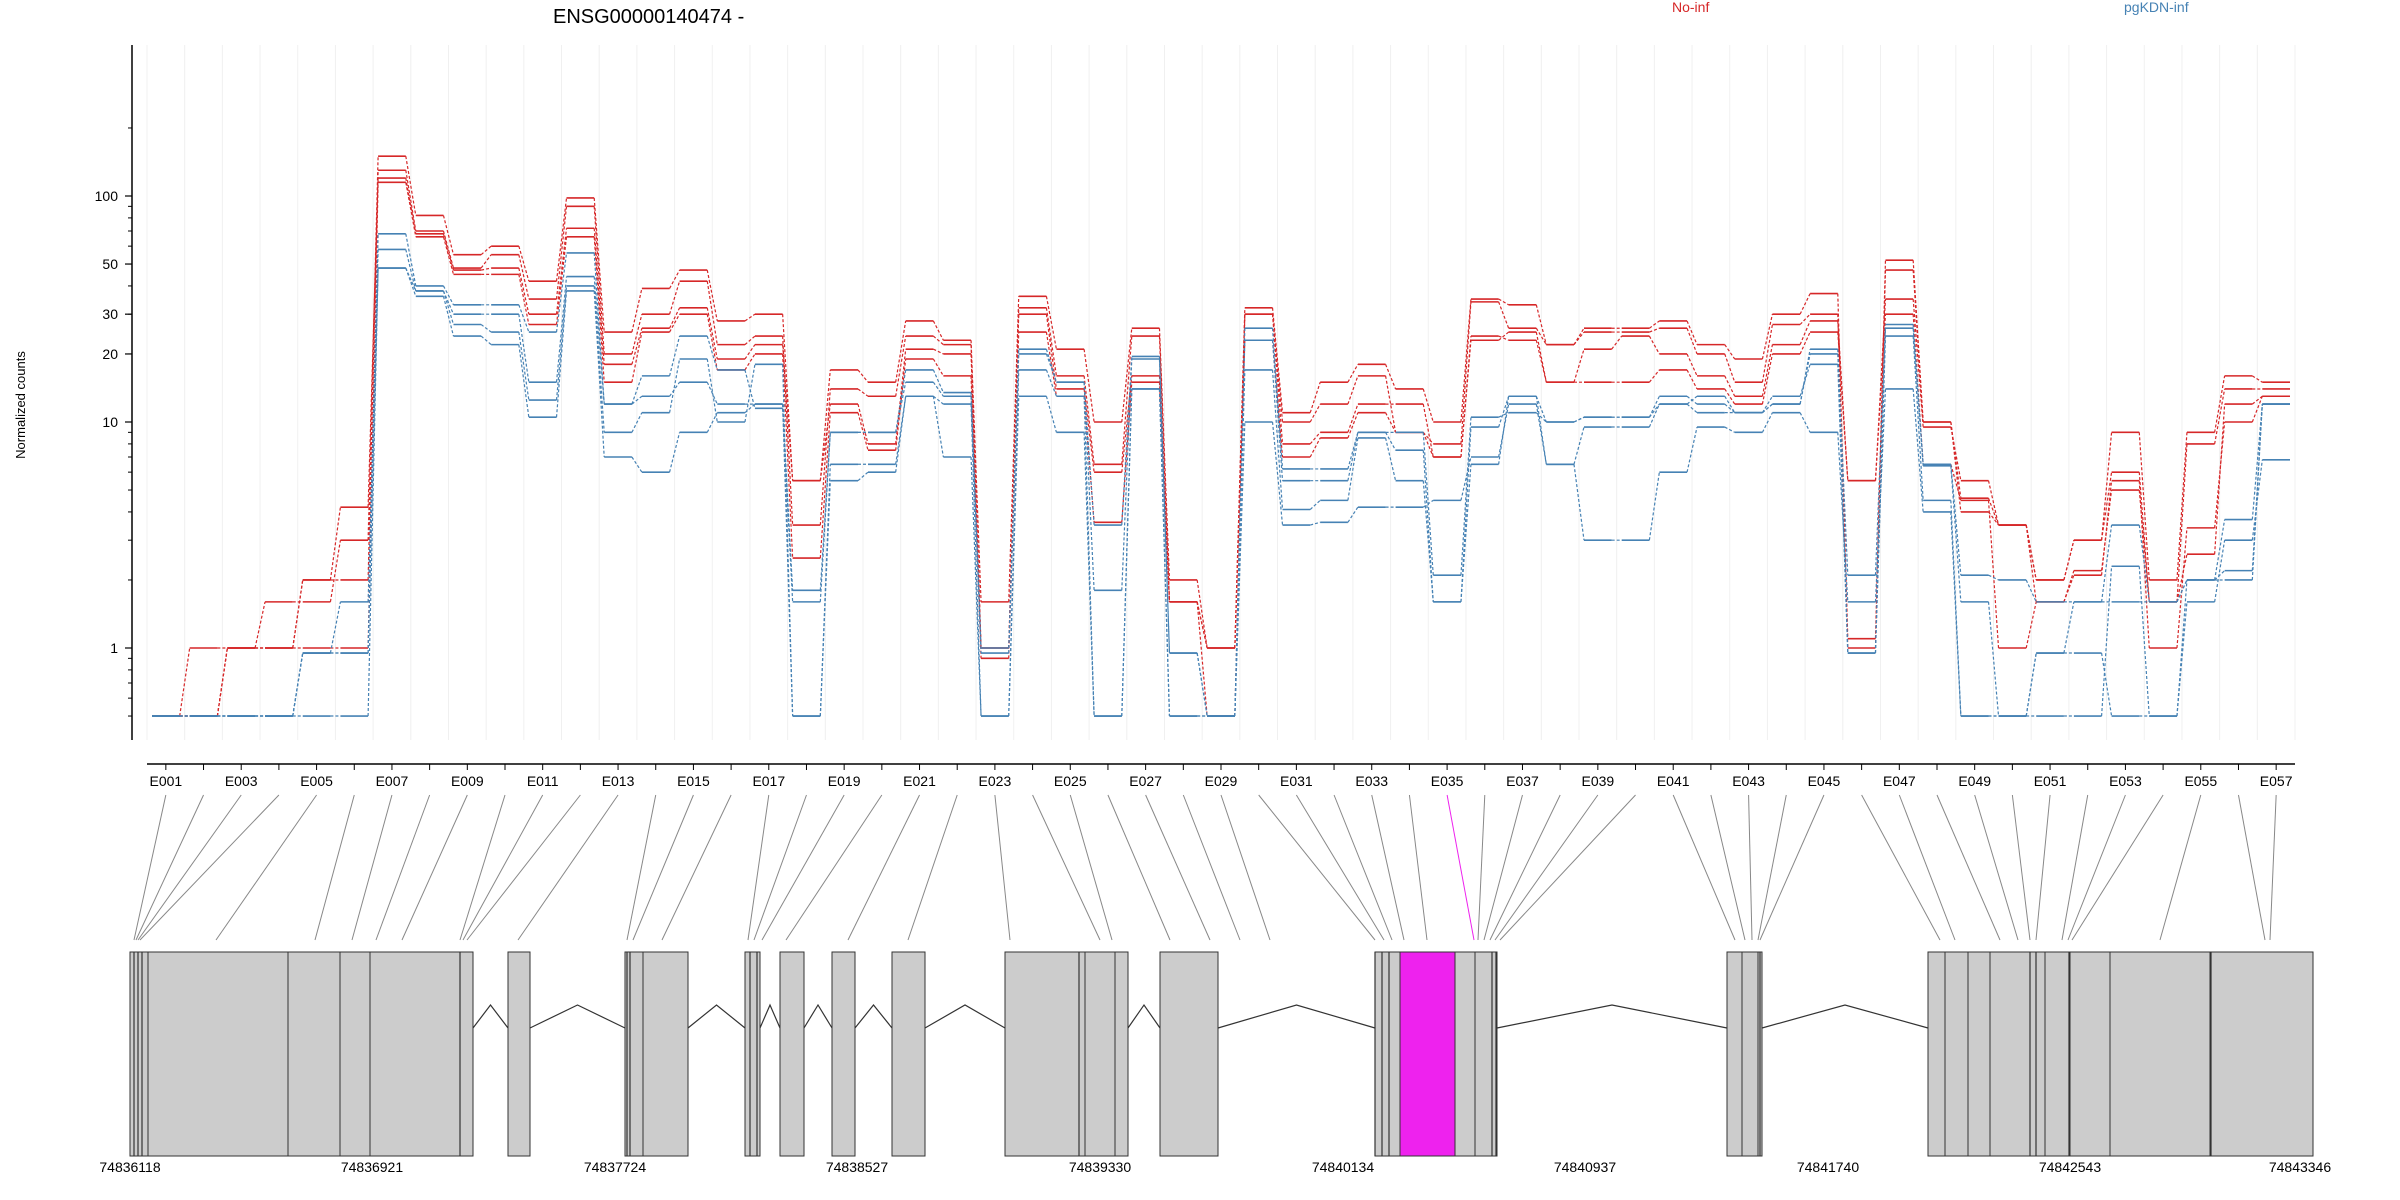 The width and height of the screenshot is (2400, 1200). What do you see at coordinates (2300, 1167) in the screenshot?
I see `genome-coordinate-label: 74843346` at bounding box center [2300, 1167].